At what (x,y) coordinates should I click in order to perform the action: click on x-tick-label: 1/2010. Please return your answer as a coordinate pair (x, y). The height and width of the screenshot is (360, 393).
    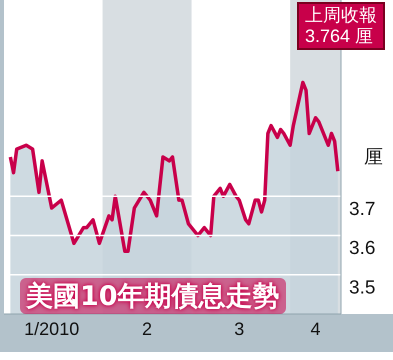
    Looking at the image, I should click on (52, 328).